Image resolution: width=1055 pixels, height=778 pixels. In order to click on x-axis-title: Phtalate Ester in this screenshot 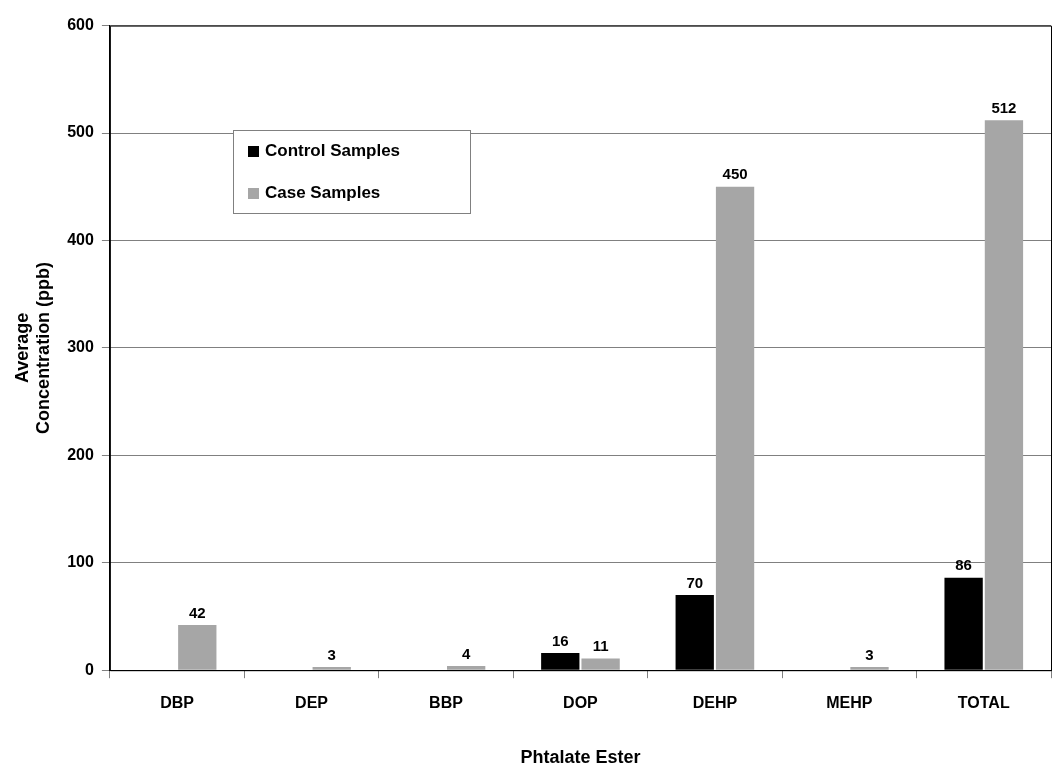, I will do `click(580, 757)`.